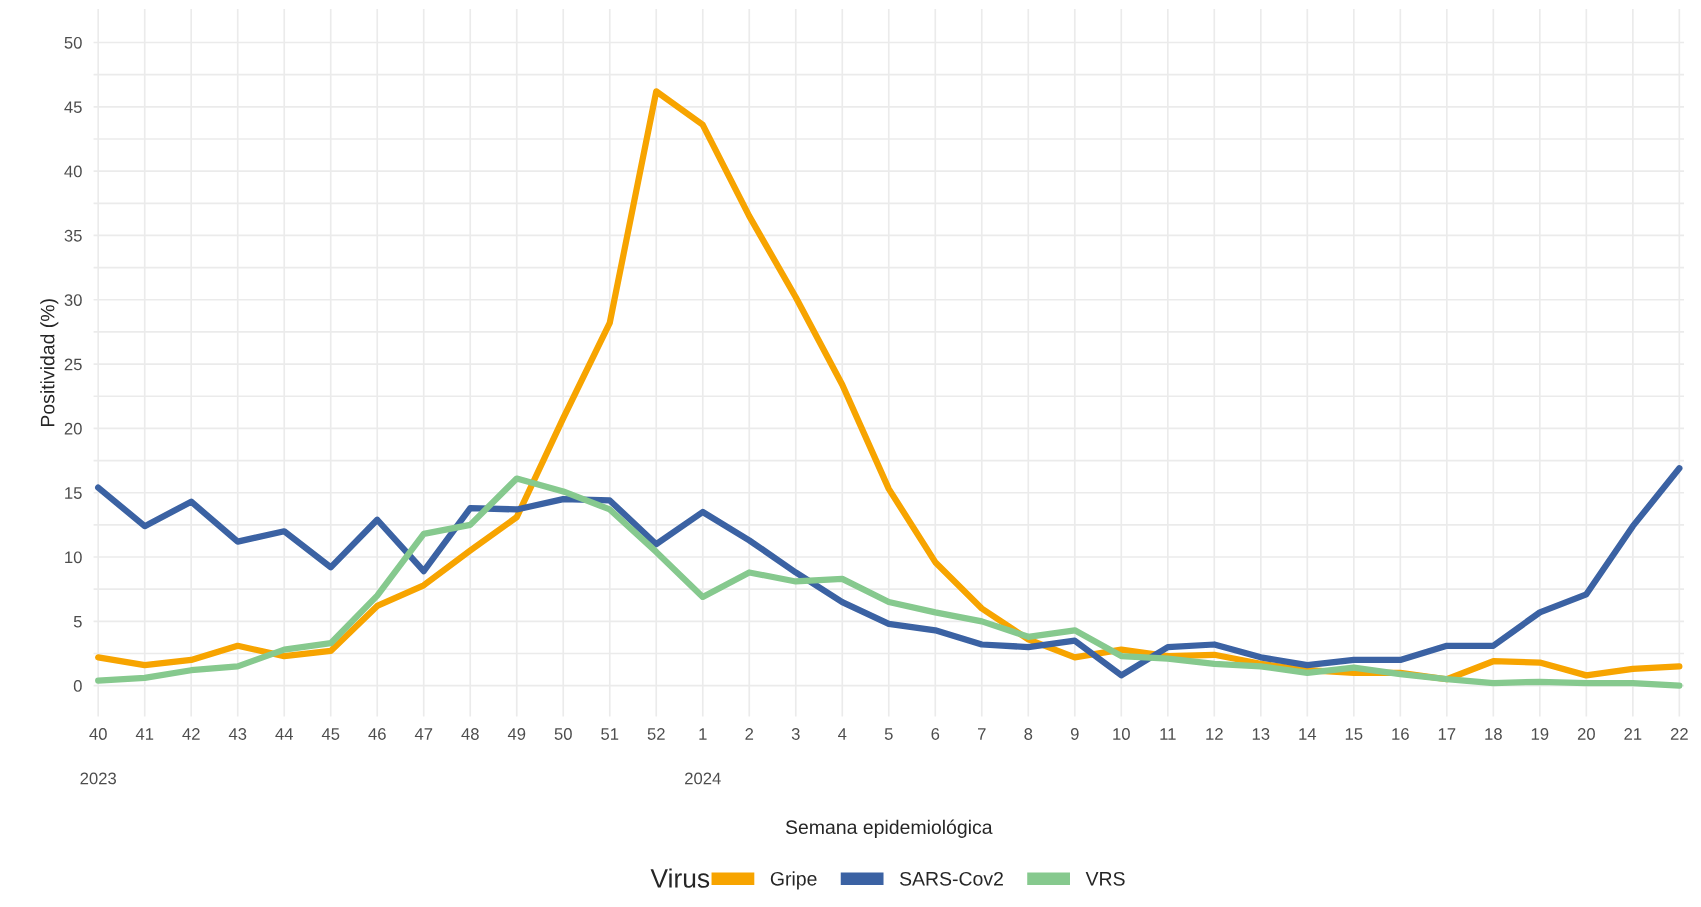 Image resolution: width=1701 pixels, height=907 pixels. What do you see at coordinates (77, 621) in the screenshot?
I see `y-tick-label: 5` at bounding box center [77, 621].